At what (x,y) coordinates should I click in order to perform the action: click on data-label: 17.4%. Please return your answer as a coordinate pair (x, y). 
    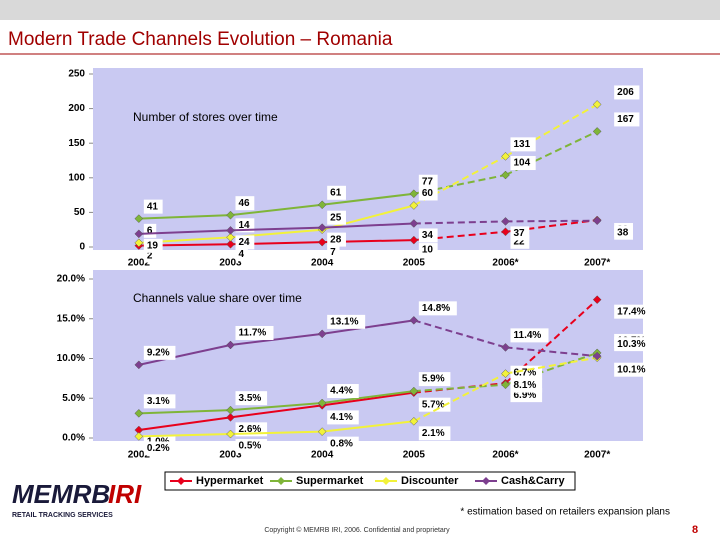
    Looking at the image, I should click on (631, 311).